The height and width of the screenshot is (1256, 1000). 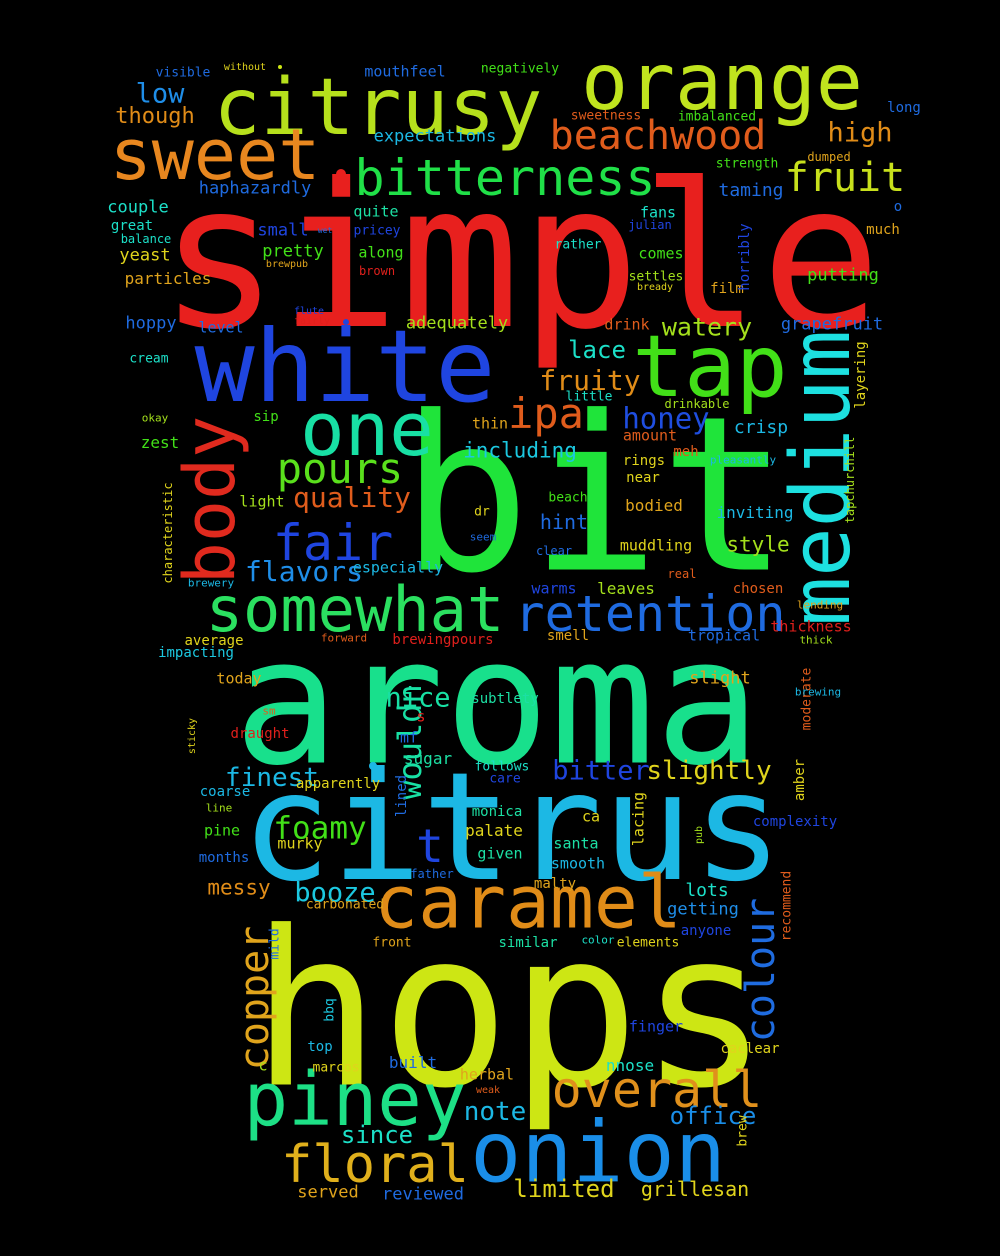 I want to click on cloud-word-color: color, so click(x=598, y=940).